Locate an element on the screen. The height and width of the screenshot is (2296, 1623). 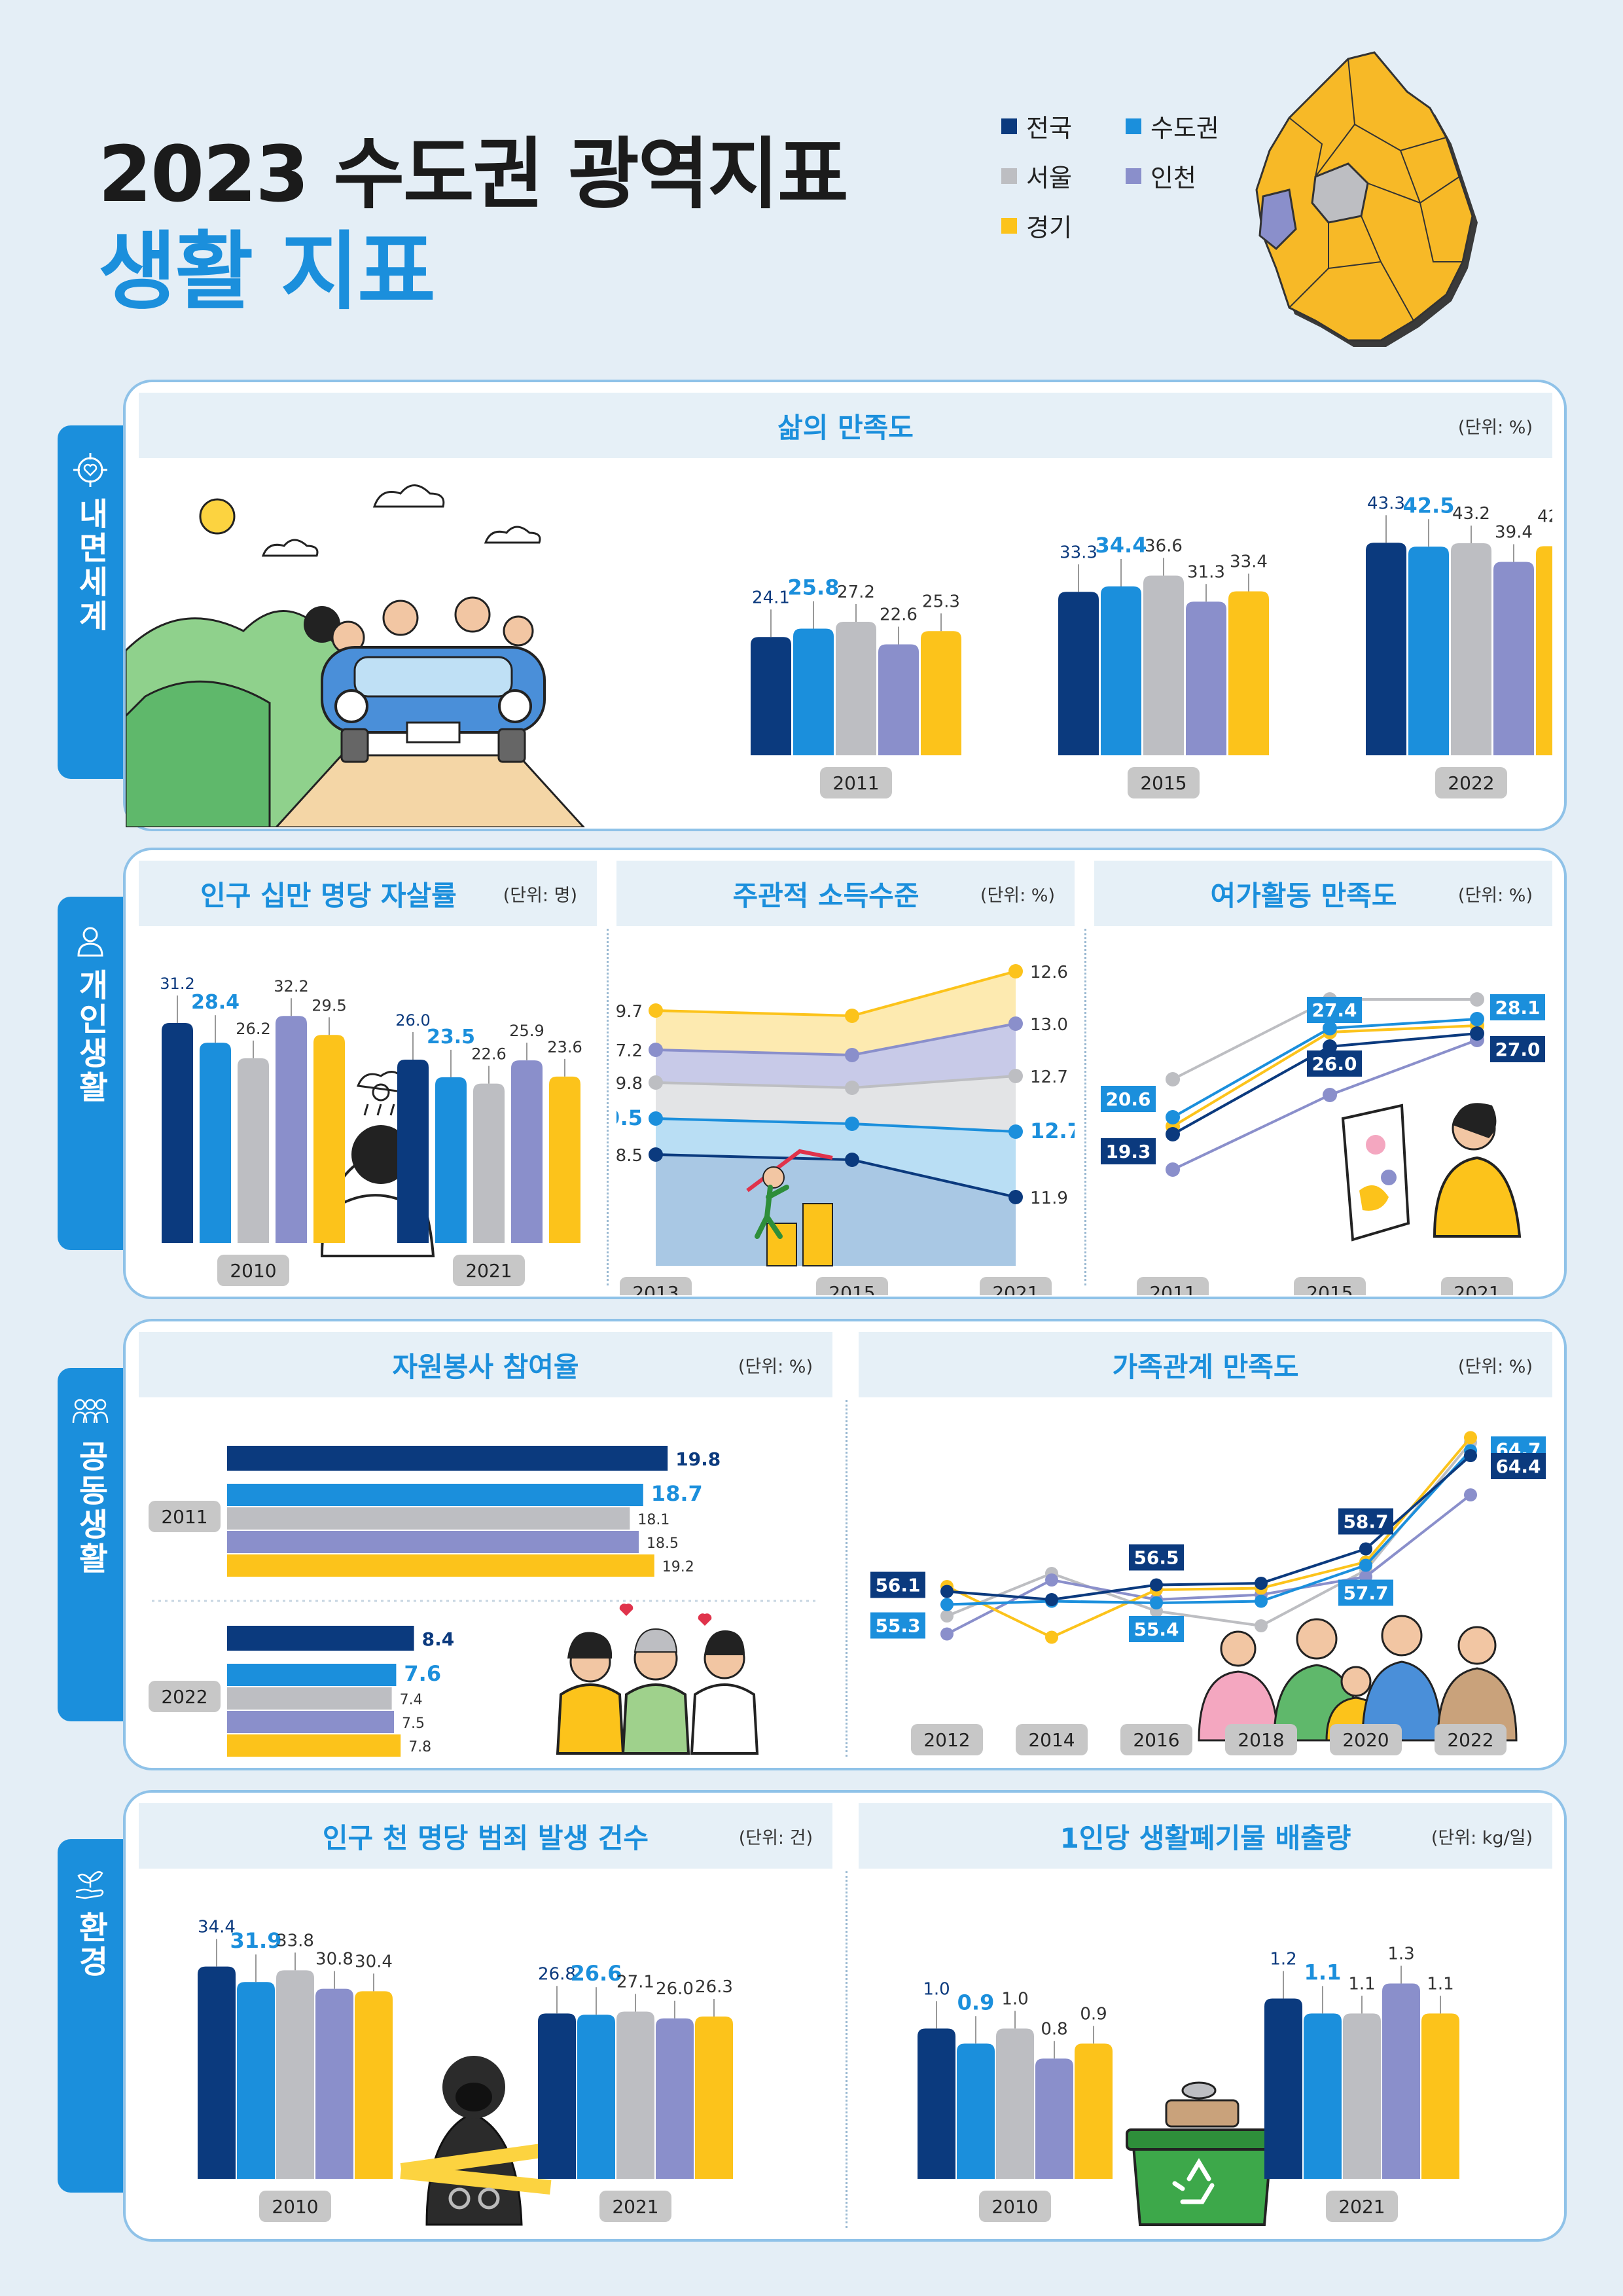
data-label: 56.1 is located at coordinates (898, 1585).